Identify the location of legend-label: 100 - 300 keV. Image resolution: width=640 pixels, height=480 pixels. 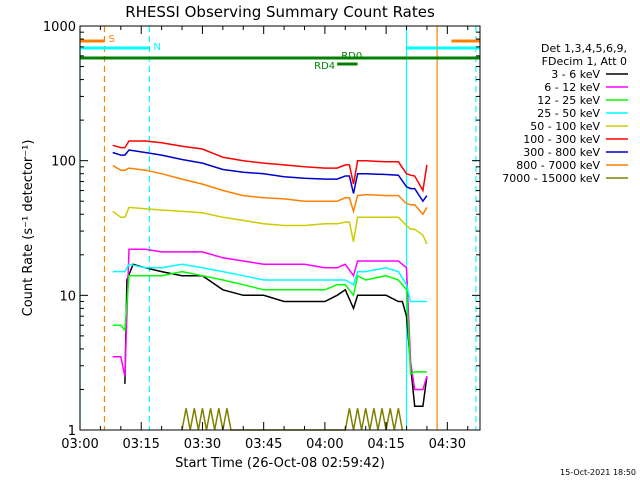
(561, 139).